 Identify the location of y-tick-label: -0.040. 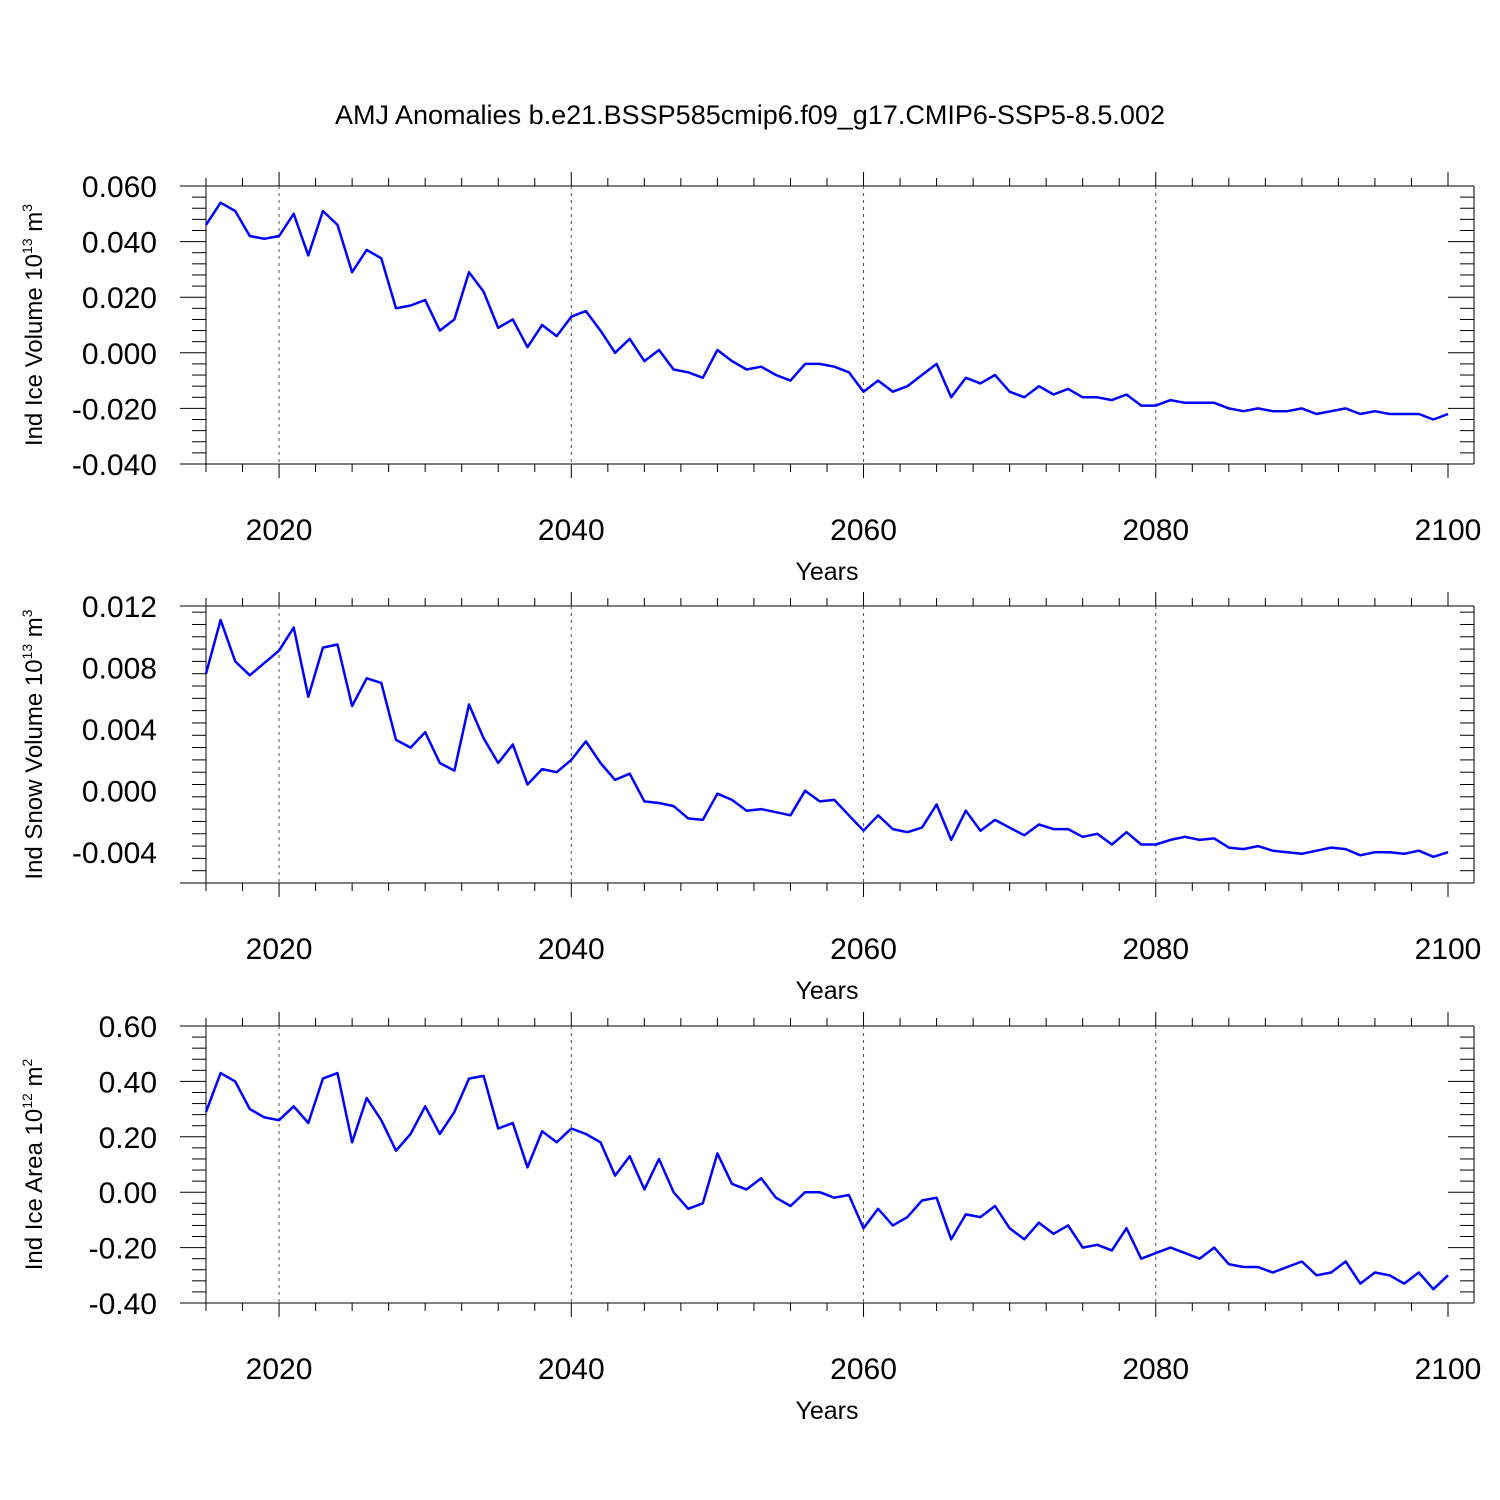
(114, 465).